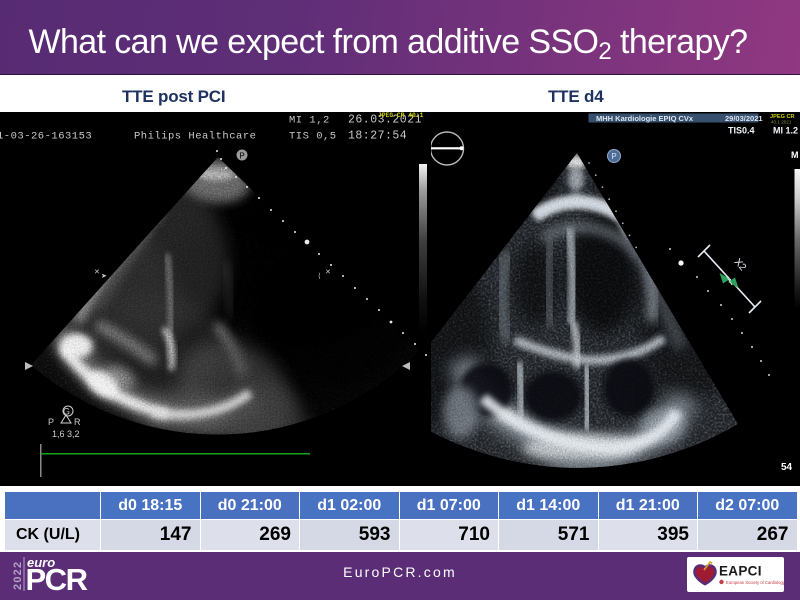 Image resolution: width=800 pixels, height=603 pixels. I want to click on svg-text: 40:1 2021, so click(781, 122).